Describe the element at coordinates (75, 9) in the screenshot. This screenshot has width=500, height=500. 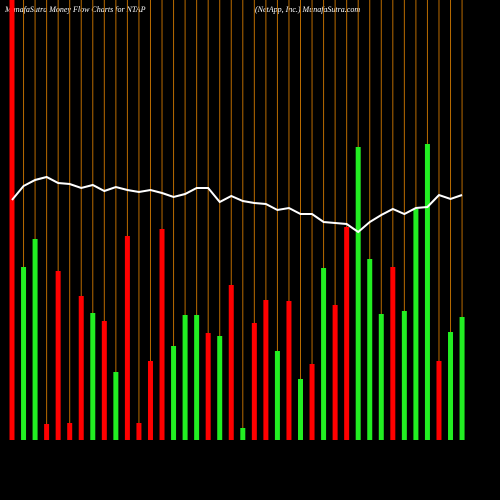
I see `chart-title: MunafaSutra Money Flow Charts for NTAP` at that location.